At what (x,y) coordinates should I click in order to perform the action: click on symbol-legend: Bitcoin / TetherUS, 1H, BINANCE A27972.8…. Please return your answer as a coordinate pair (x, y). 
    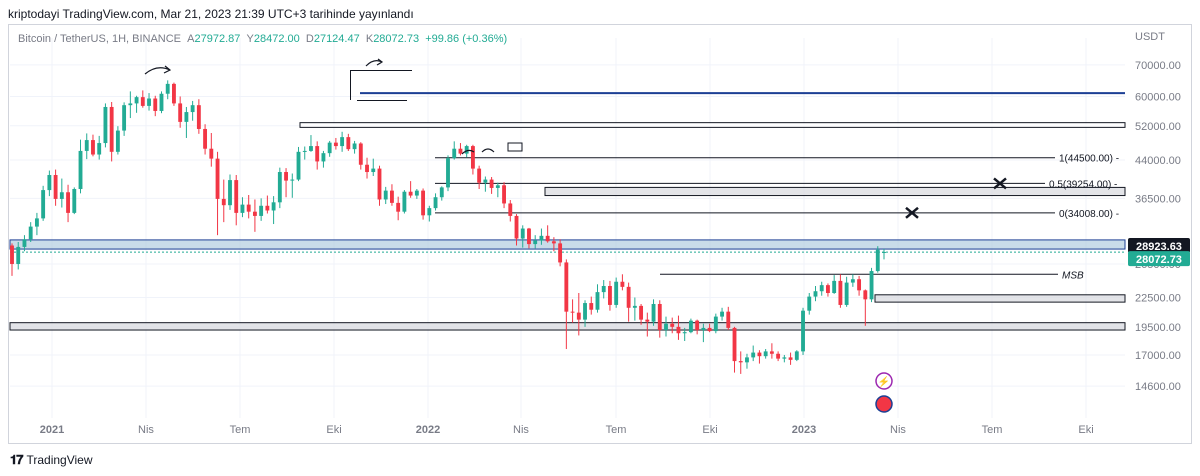
    Looking at the image, I should click on (262, 39).